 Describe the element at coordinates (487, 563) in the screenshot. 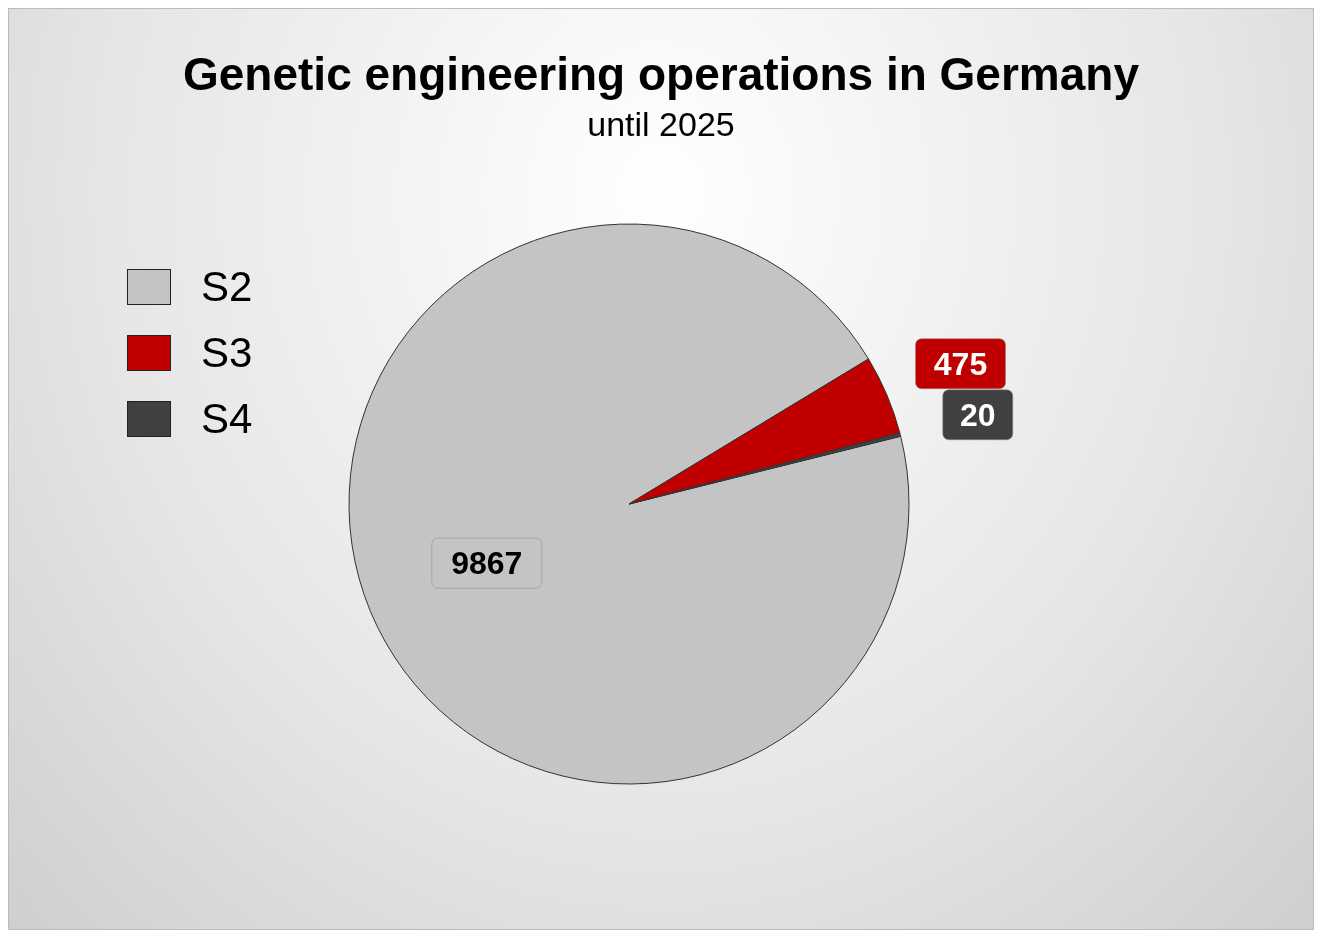

I see `data-label: 9867` at that location.